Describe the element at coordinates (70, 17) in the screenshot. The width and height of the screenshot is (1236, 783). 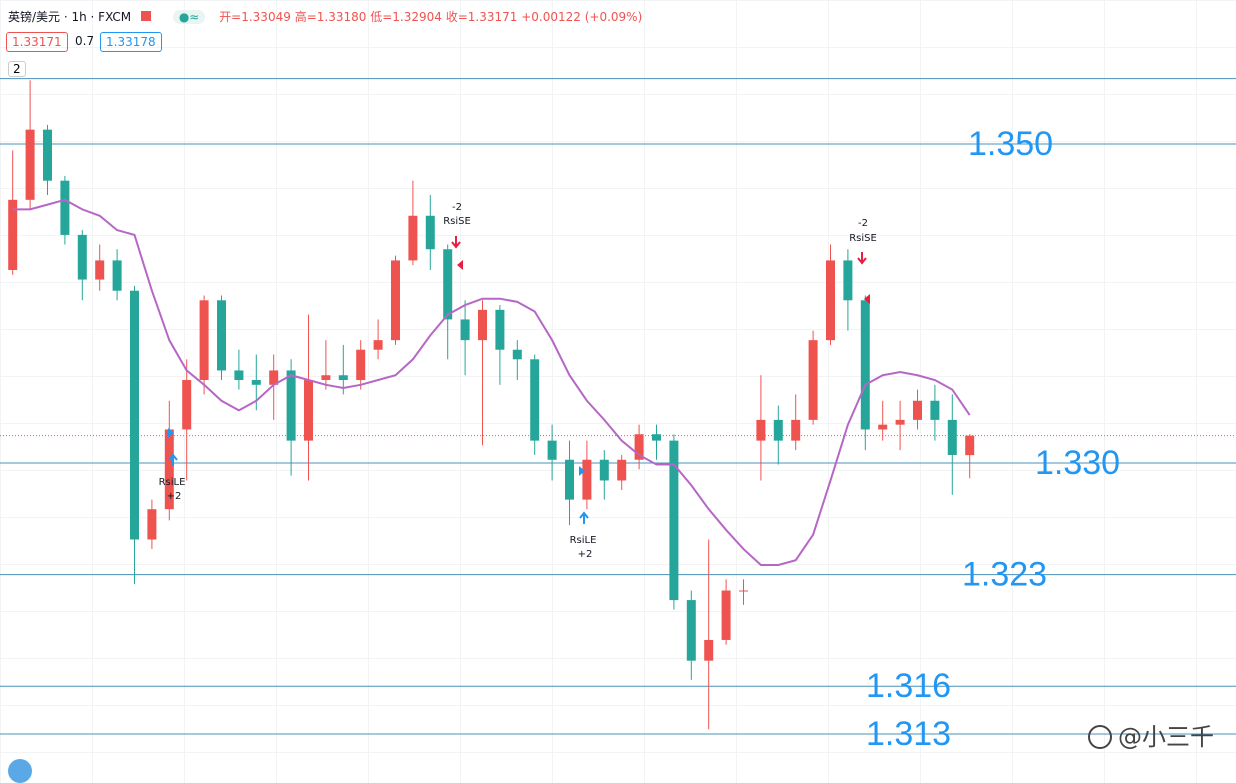
I see `symbol: 英镑/美元 · 1h · FXCM` at that location.